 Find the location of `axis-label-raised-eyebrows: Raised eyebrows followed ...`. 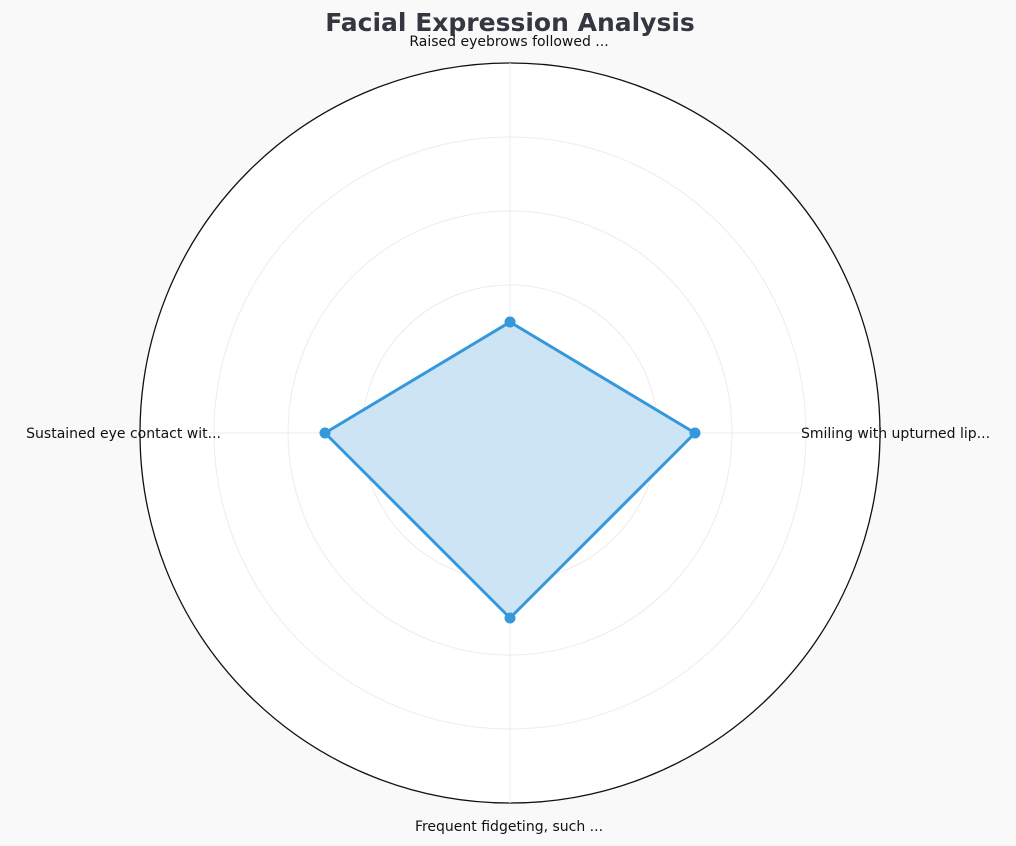

axis-label-raised-eyebrows: Raised eyebrows followed ... is located at coordinates (508, 42).